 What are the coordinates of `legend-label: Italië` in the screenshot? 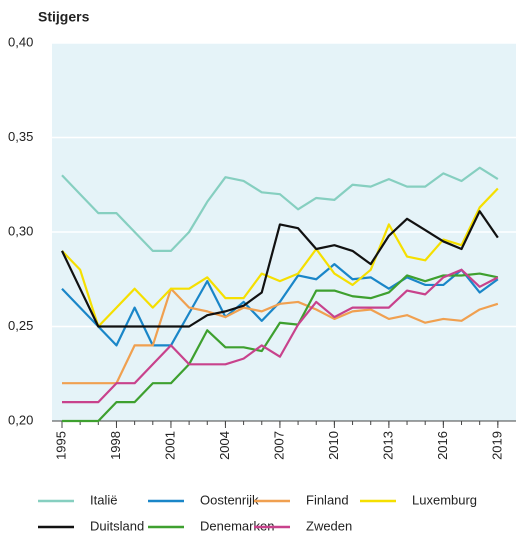 It's located at (103, 499).